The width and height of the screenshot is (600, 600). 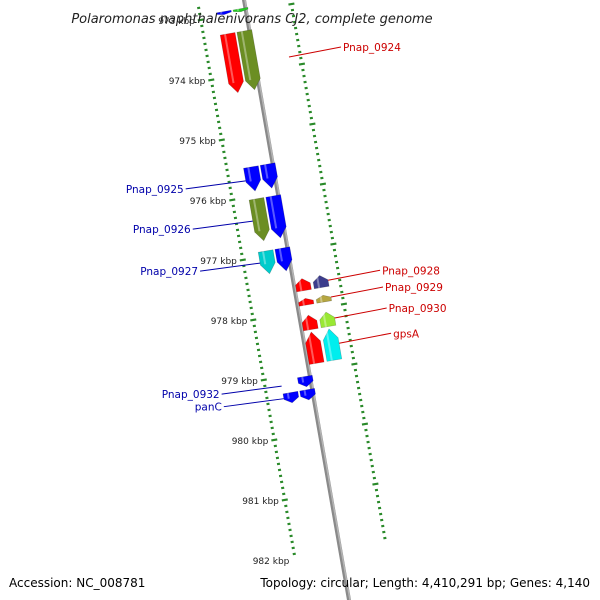 What do you see at coordinates (169, 272) in the screenshot?
I see `gene-name-label: Pnap_0927` at bounding box center [169, 272].